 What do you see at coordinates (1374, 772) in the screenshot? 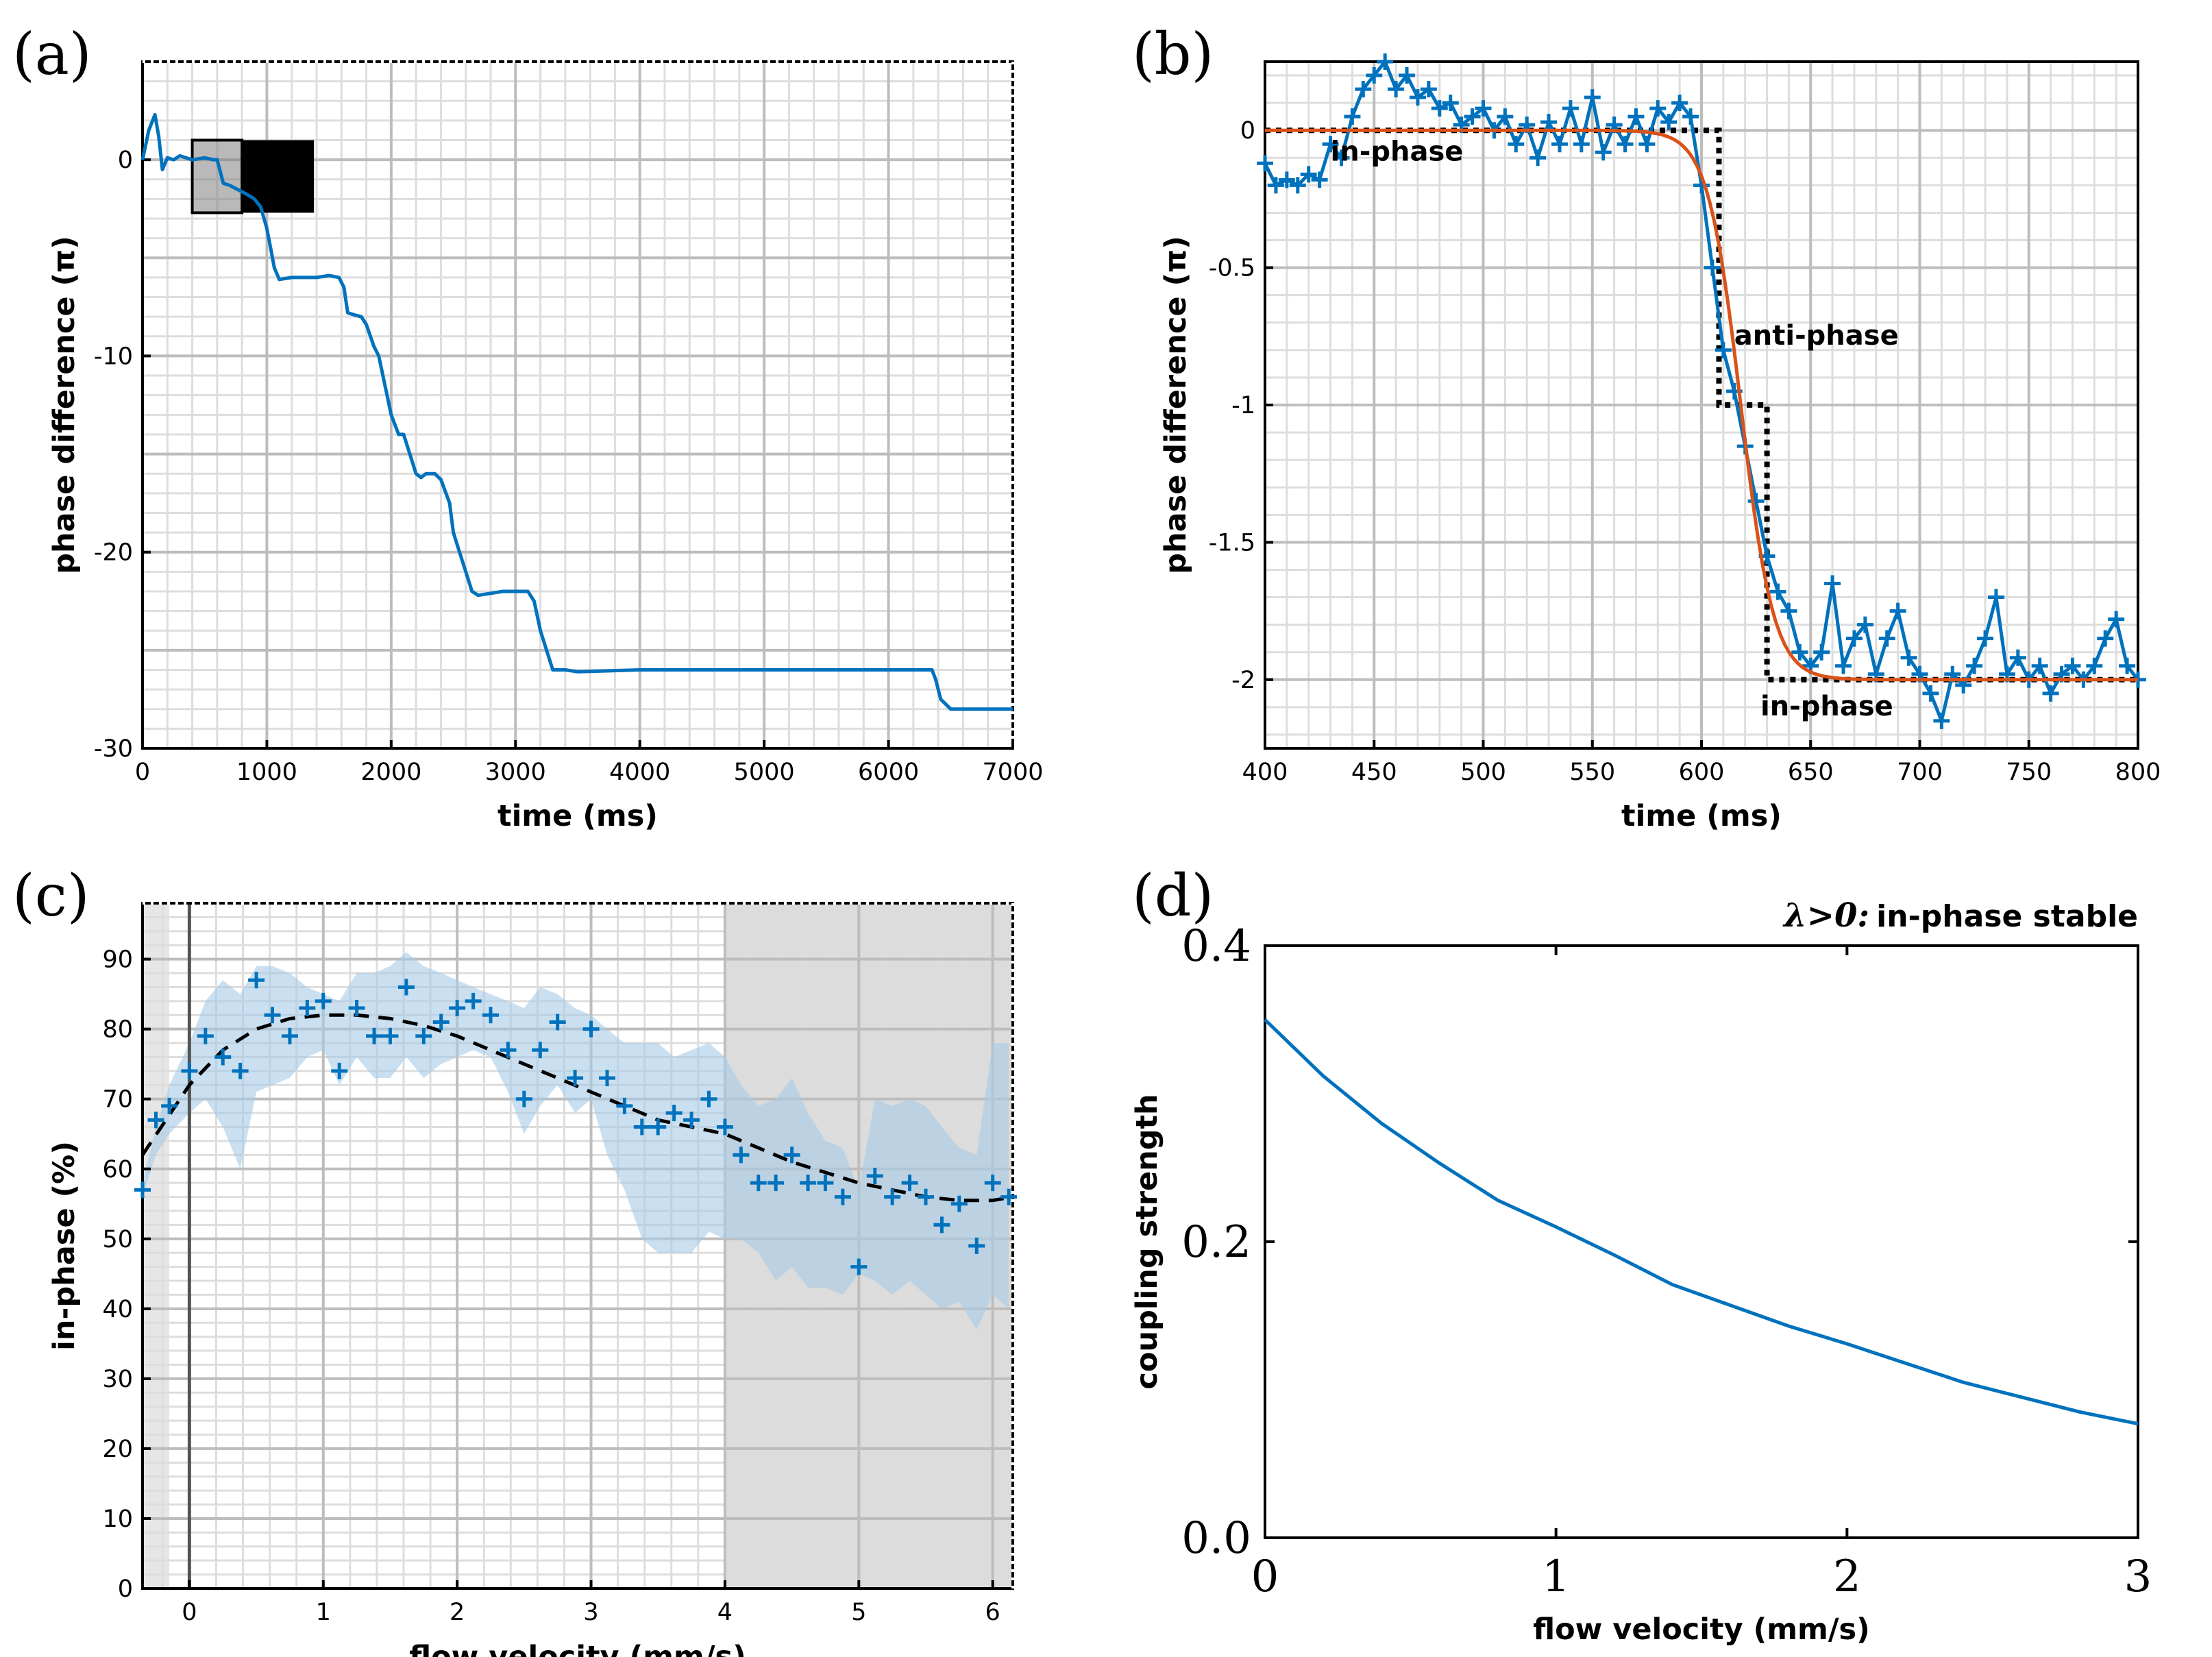
I see `x-tick-label: 450` at bounding box center [1374, 772].